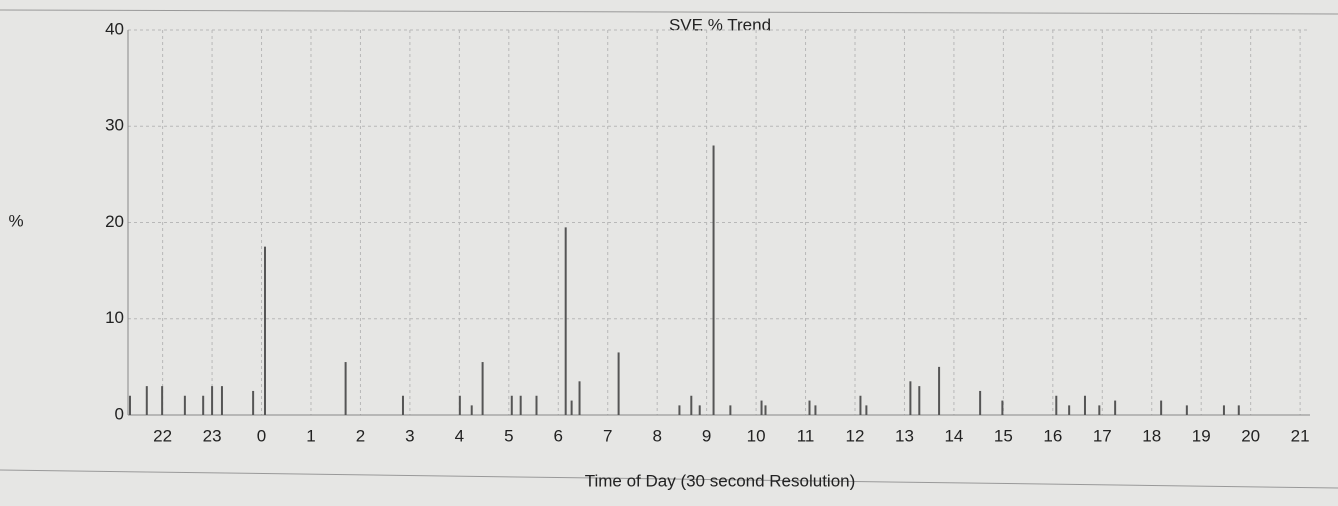 This screenshot has height=506, width=1338. What do you see at coordinates (508, 435) in the screenshot?
I see `x-tick-label: 5` at bounding box center [508, 435].